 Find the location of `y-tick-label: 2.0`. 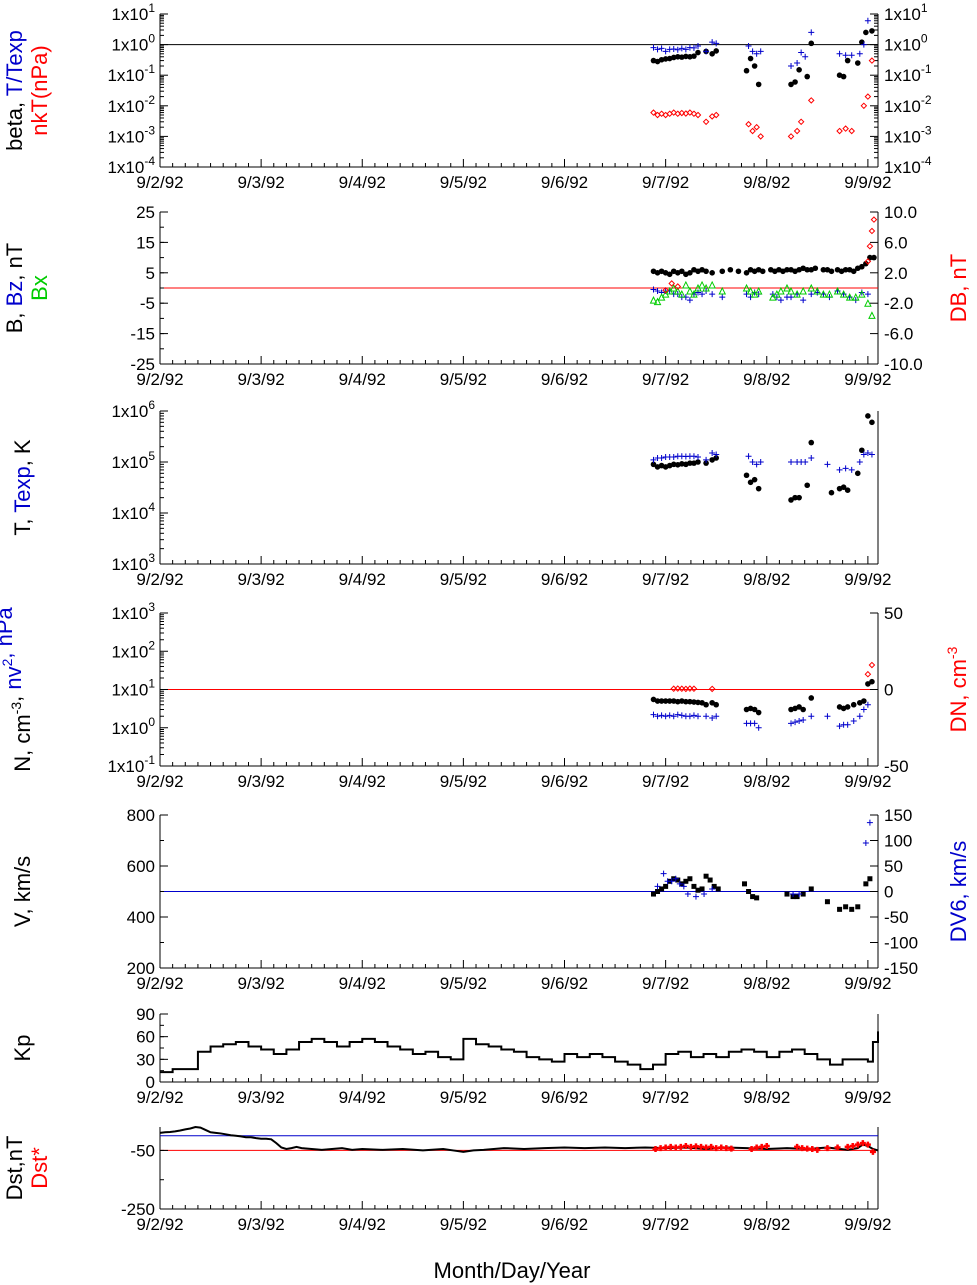

y-tick-label: 2.0 is located at coordinates (896, 273).